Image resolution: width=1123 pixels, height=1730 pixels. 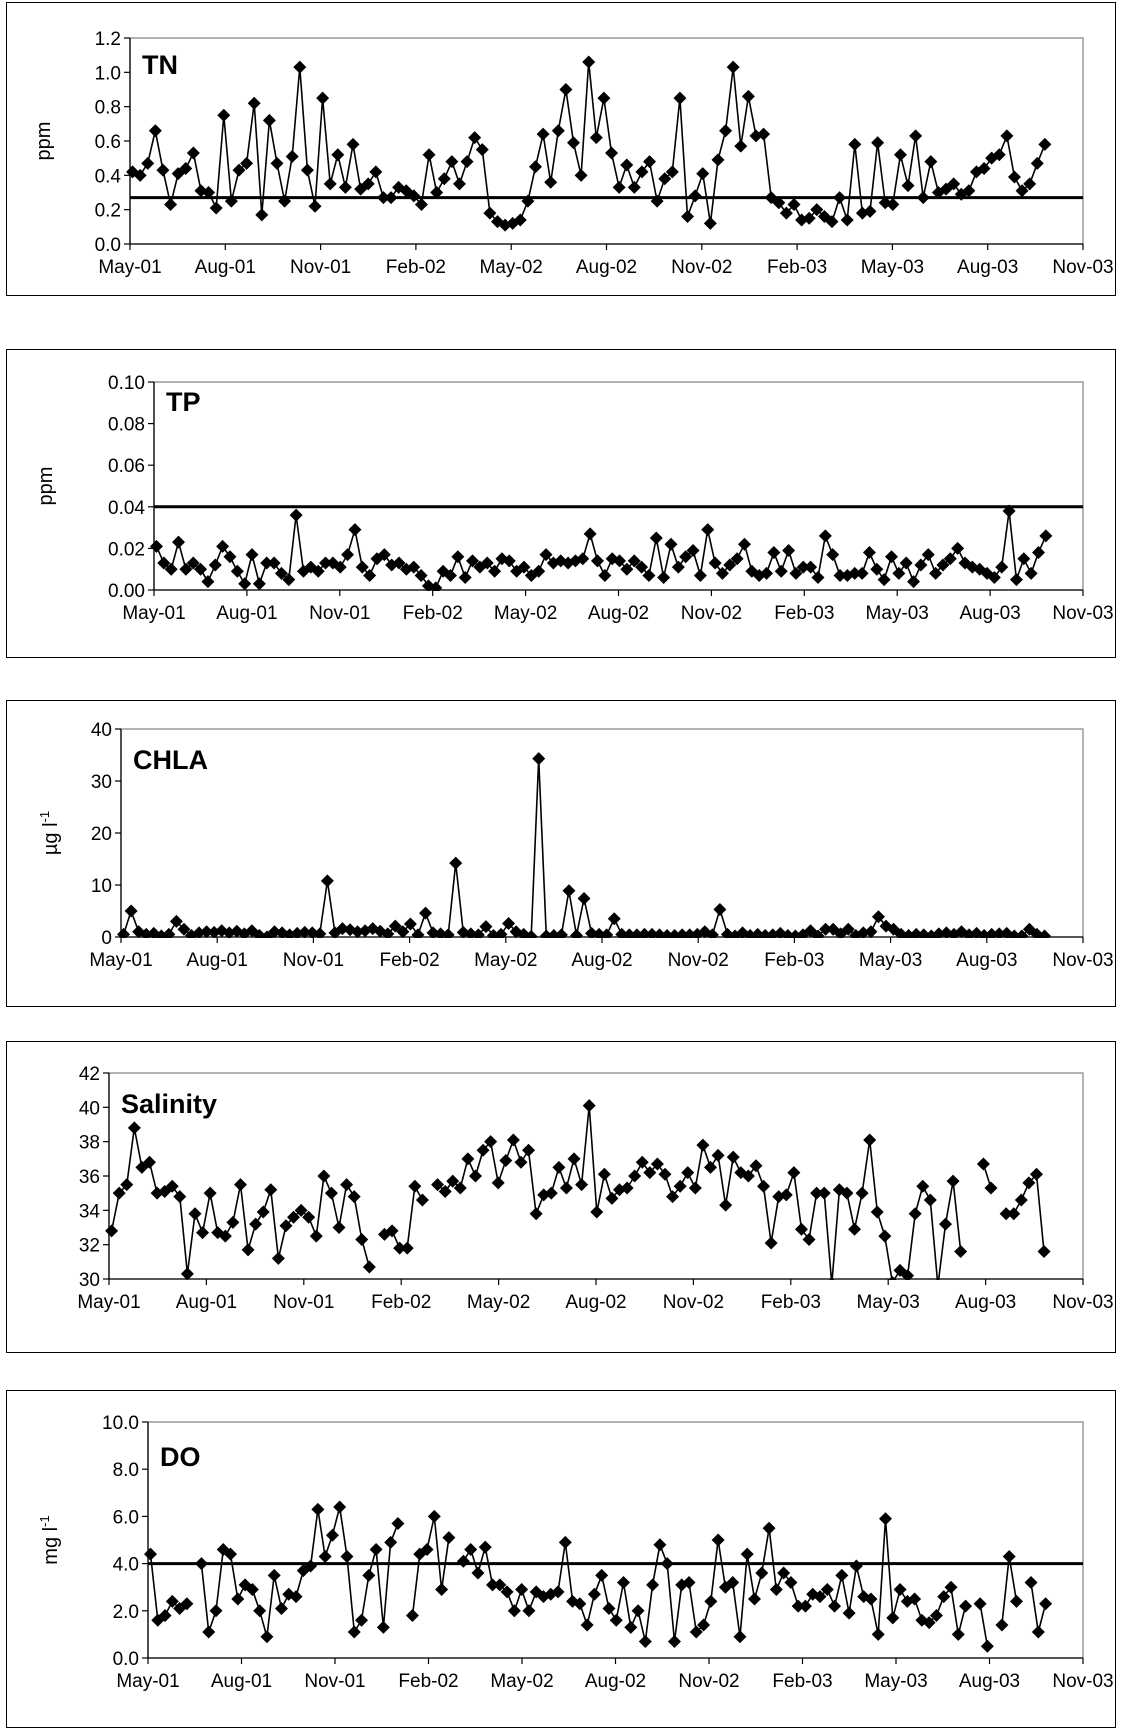 I want to click on chla-x-tick-label: Nov-02, so click(x=698, y=960).